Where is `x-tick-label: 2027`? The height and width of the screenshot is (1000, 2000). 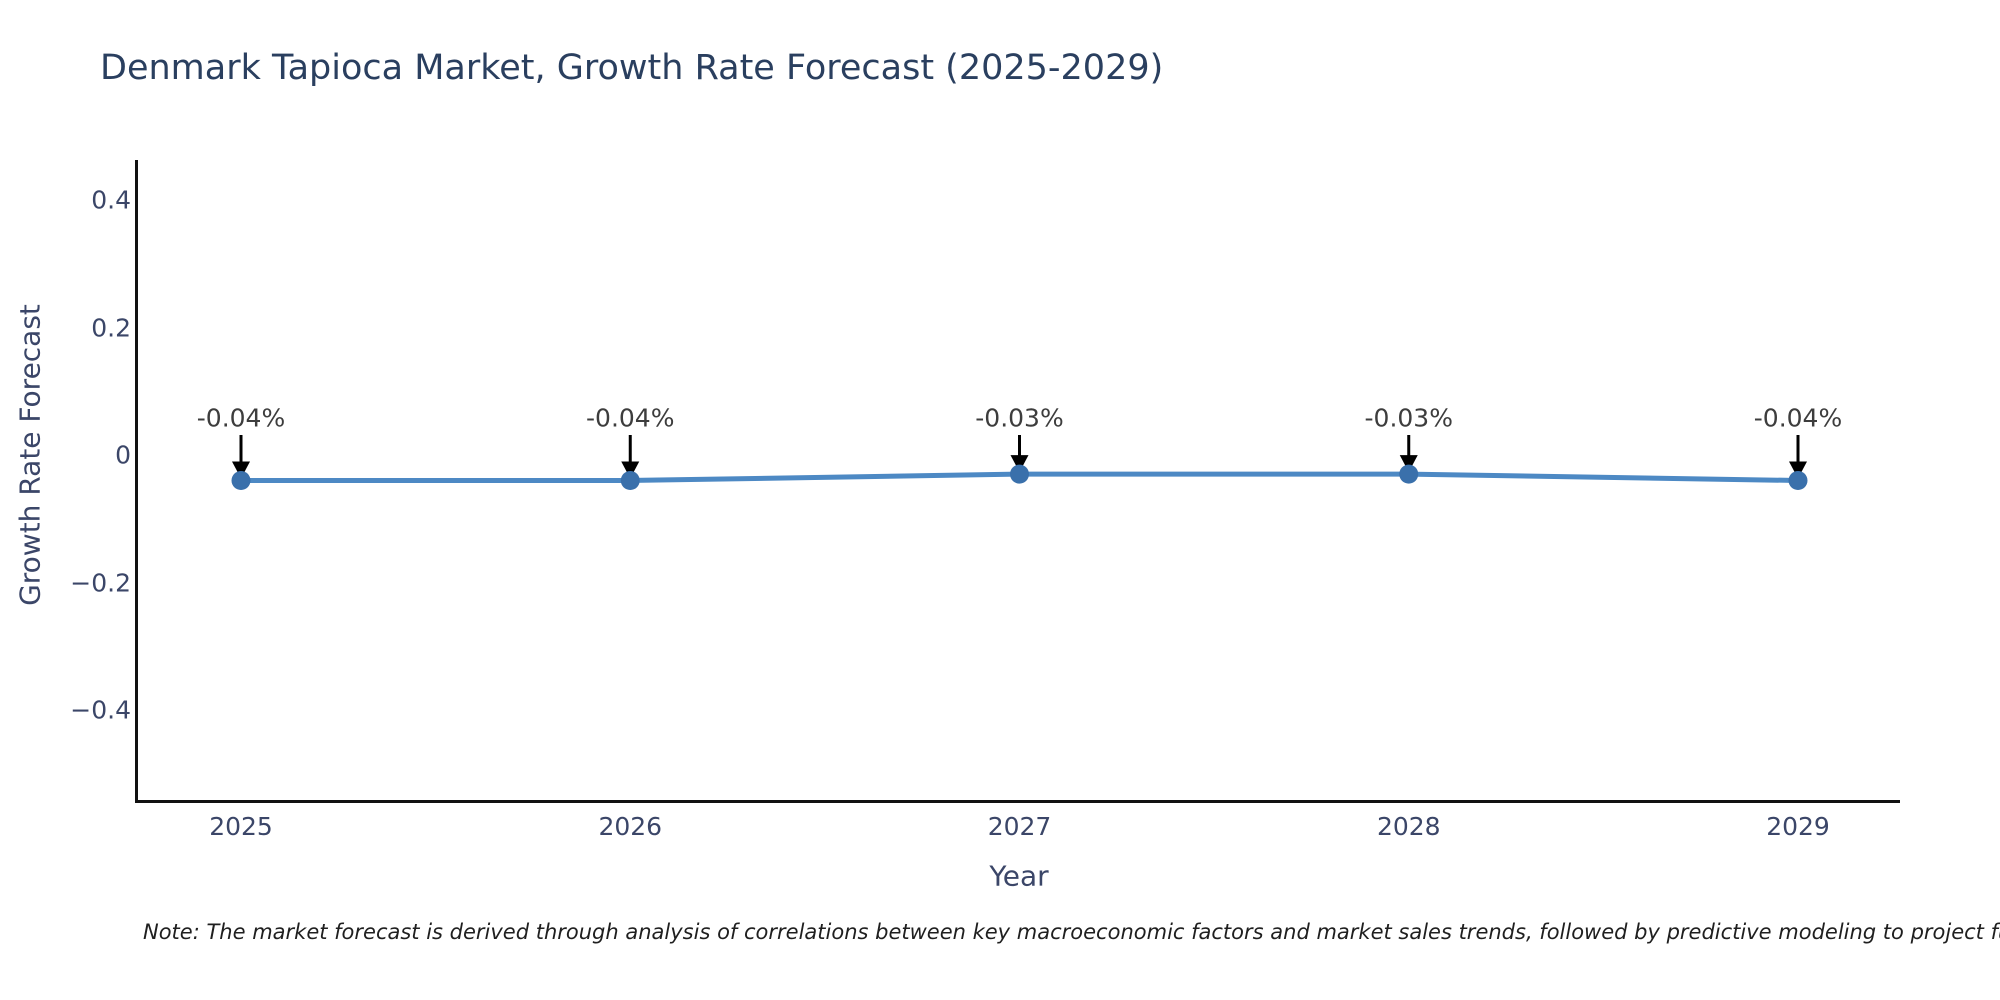
x-tick-label: 2027 is located at coordinates (1019, 826).